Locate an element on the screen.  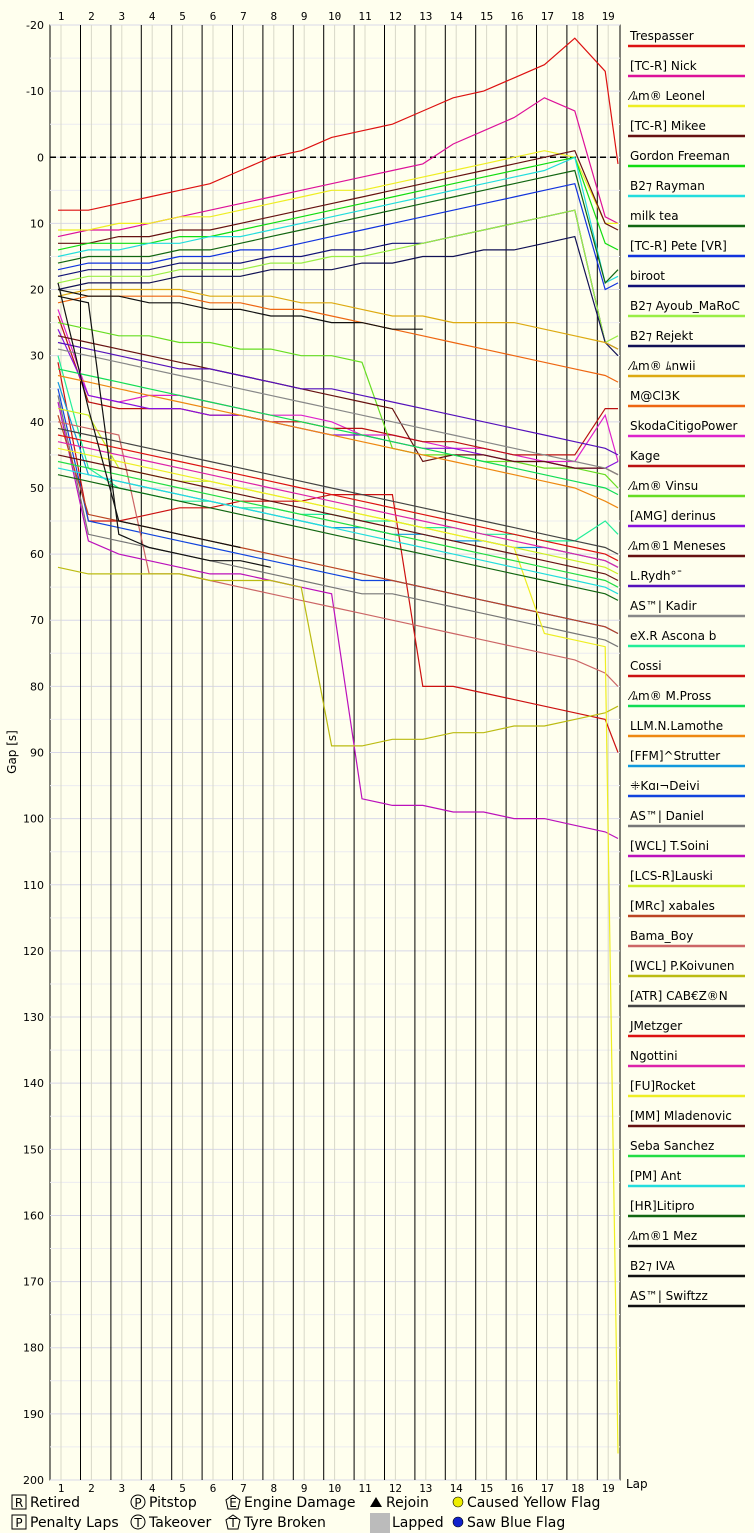
x-tick-label-bottom: 4 is located at coordinates (152, 1488).